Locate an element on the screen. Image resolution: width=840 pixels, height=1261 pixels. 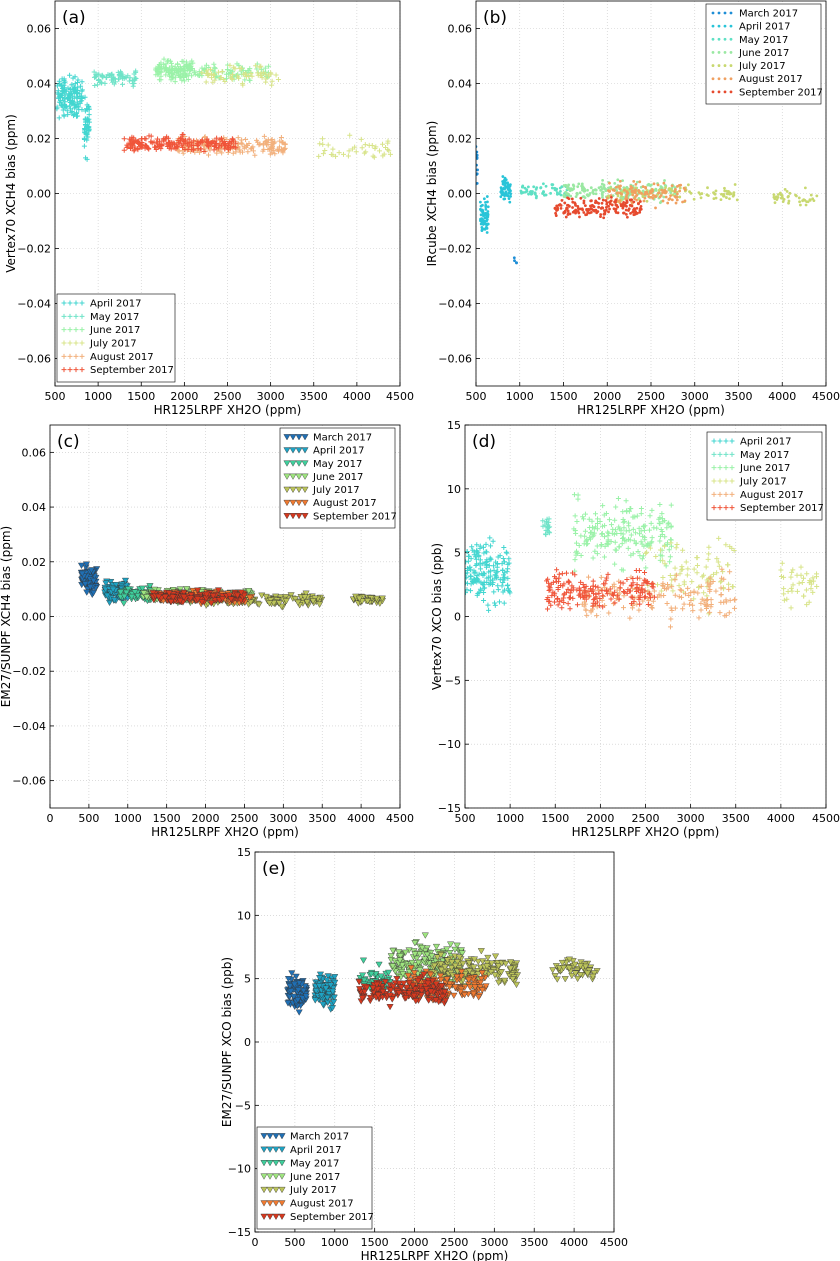
series-june-2017 is located at coordinates (212, 70).